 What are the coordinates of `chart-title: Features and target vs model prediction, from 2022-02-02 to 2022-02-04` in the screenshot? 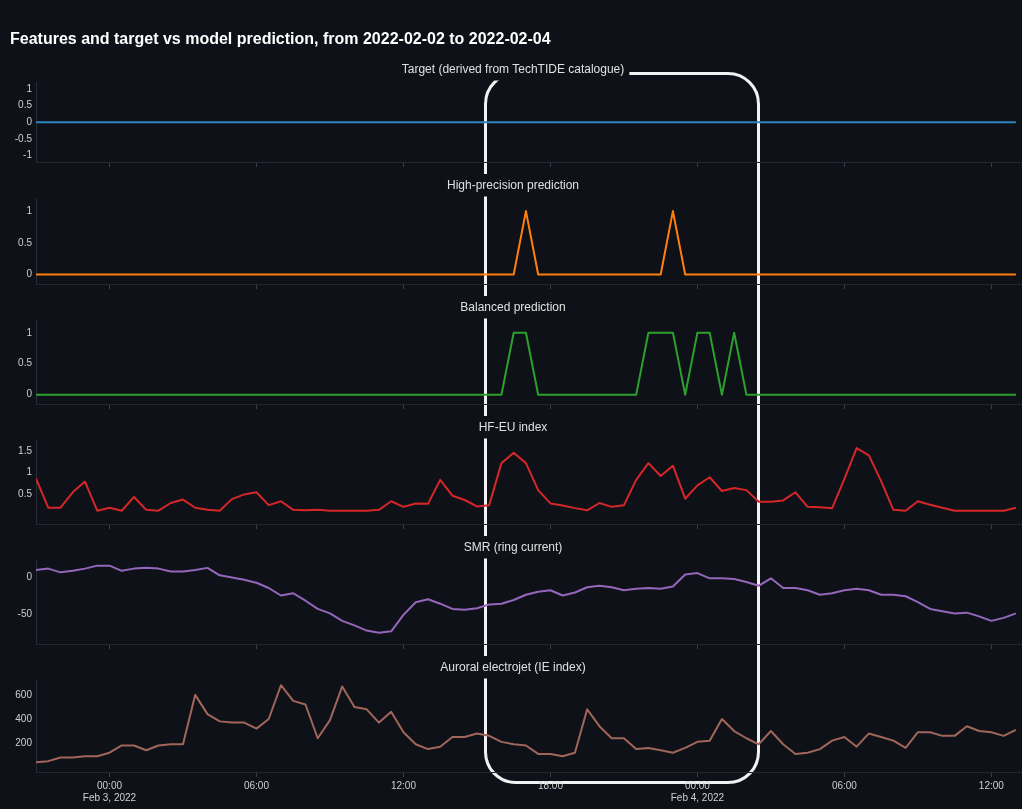 It's located at (280, 39).